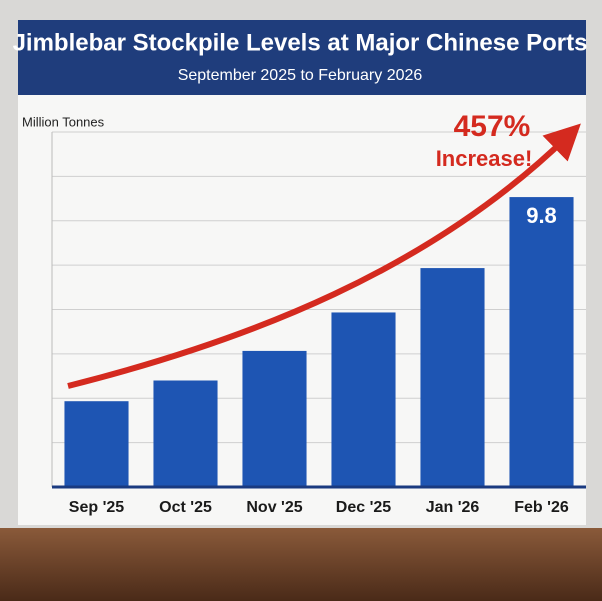 Image resolution: width=602 pixels, height=601 pixels. What do you see at coordinates (300, 75) in the screenshot?
I see `chart-subtitle: September 2025 to February 2026` at bounding box center [300, 75].